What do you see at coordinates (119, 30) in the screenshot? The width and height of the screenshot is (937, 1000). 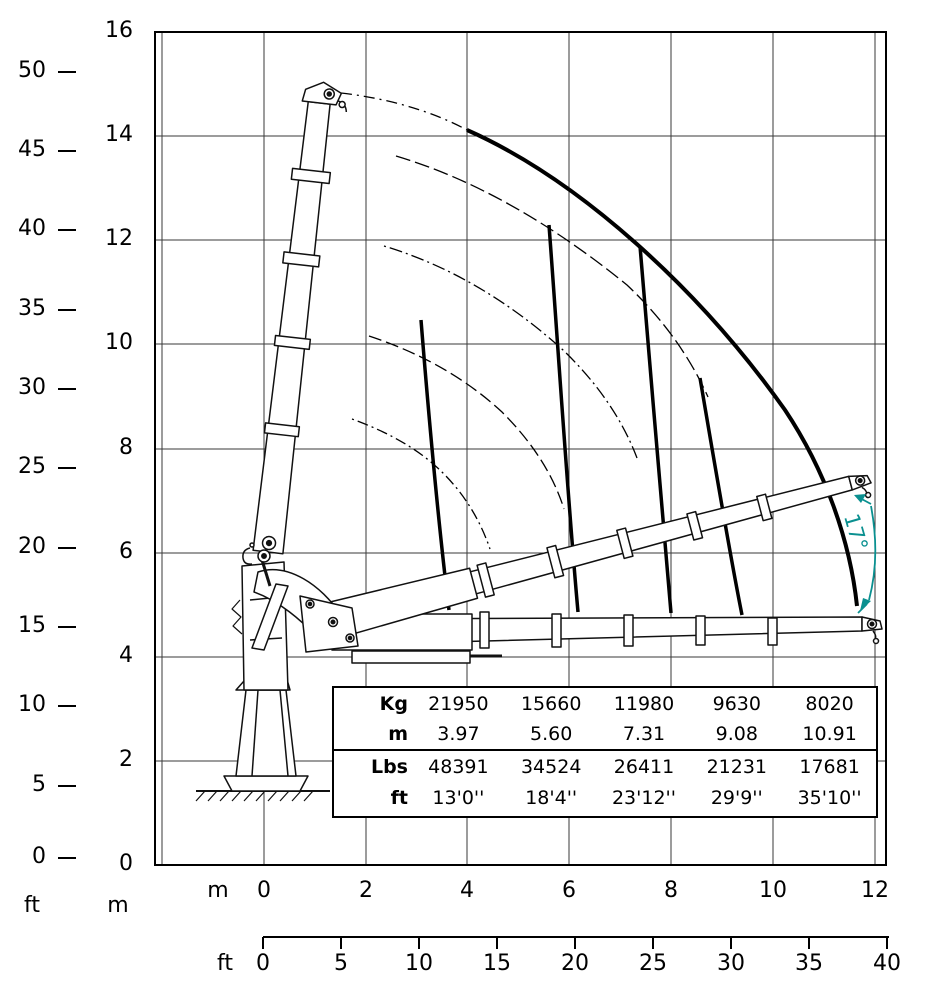 I see `y-axis-m-label: 16` at bounding box center [119, 30].